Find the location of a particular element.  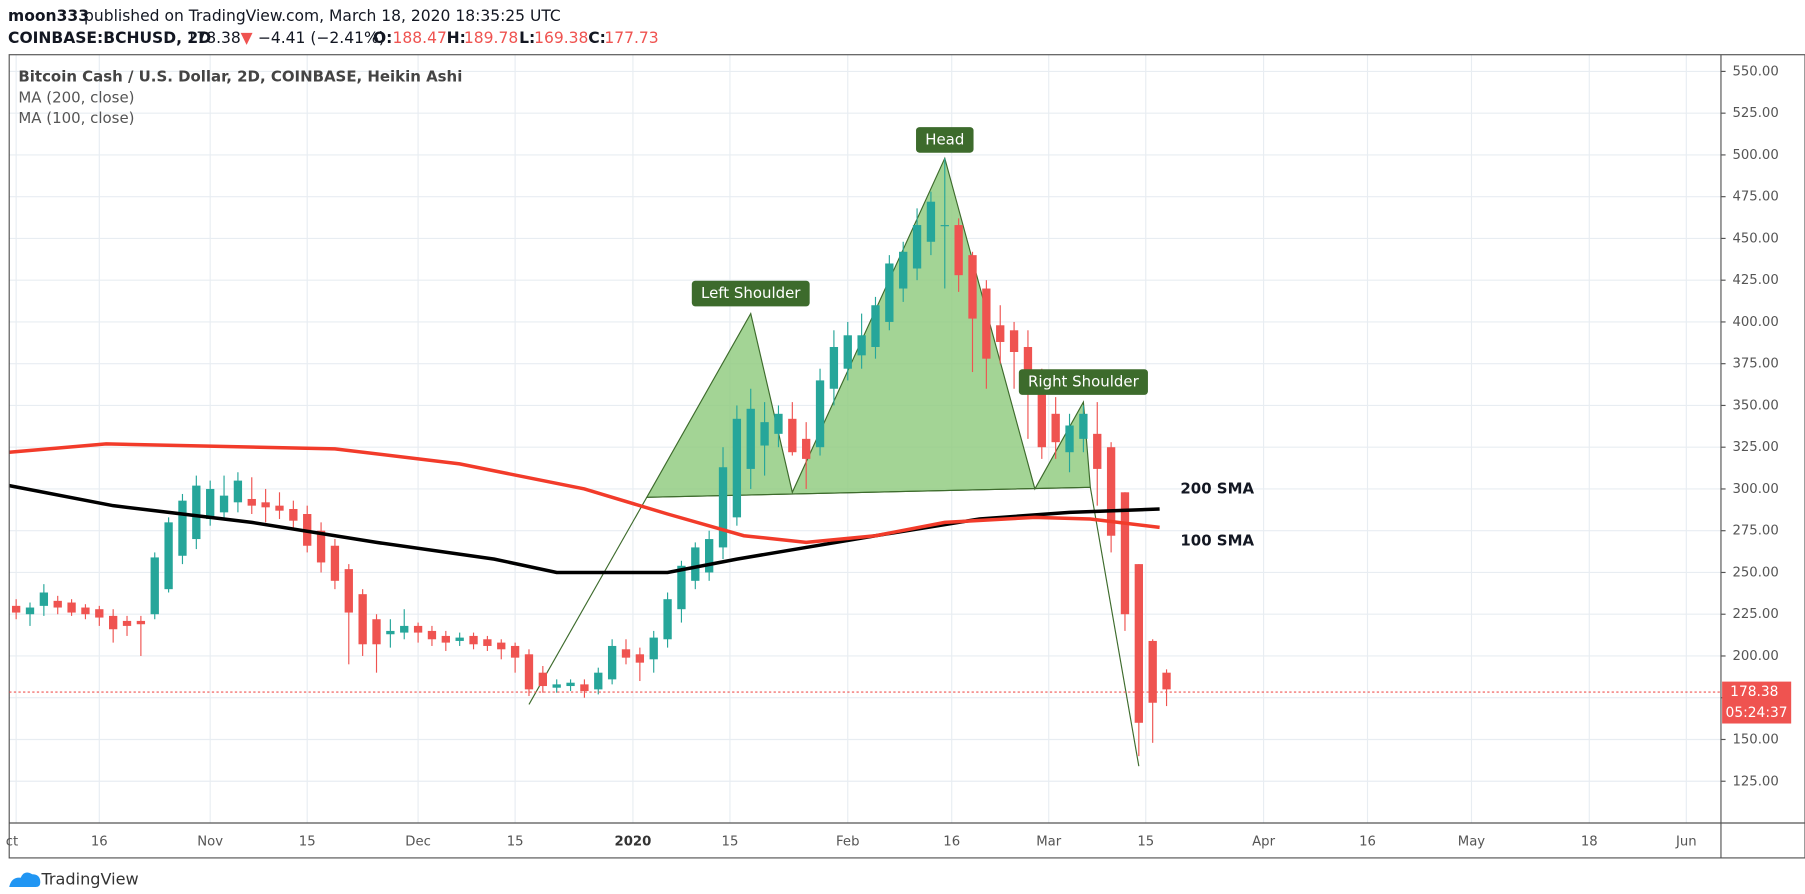

annotation: Right Shoulder is located at coordinates (1083, 382).